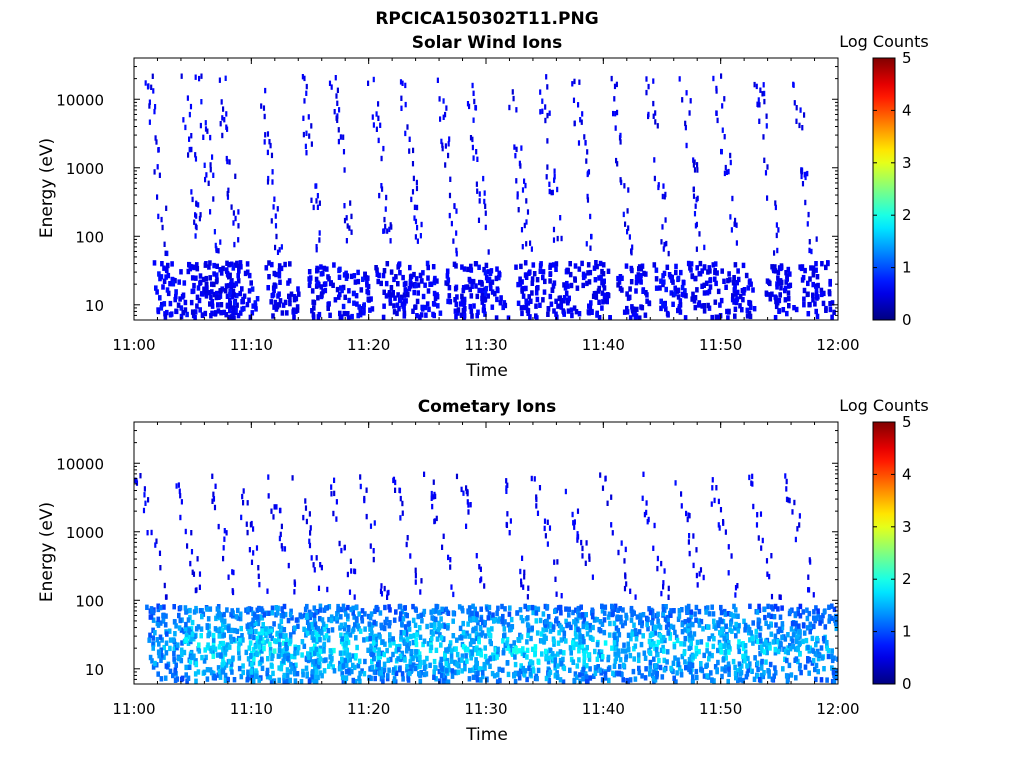  What do you see at coordinates (487, 407) in the screenshot?
I see `panel-title: Cometary Ions` at bounding box center [487, 407].